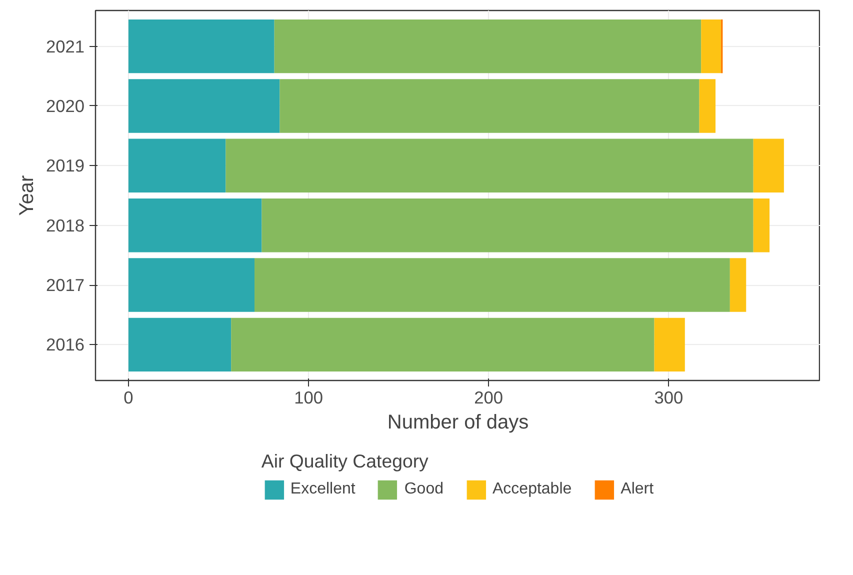  Describe the element at coordinates (637, 489) in the screenshot. I see `legend-label: Alert` at that location.